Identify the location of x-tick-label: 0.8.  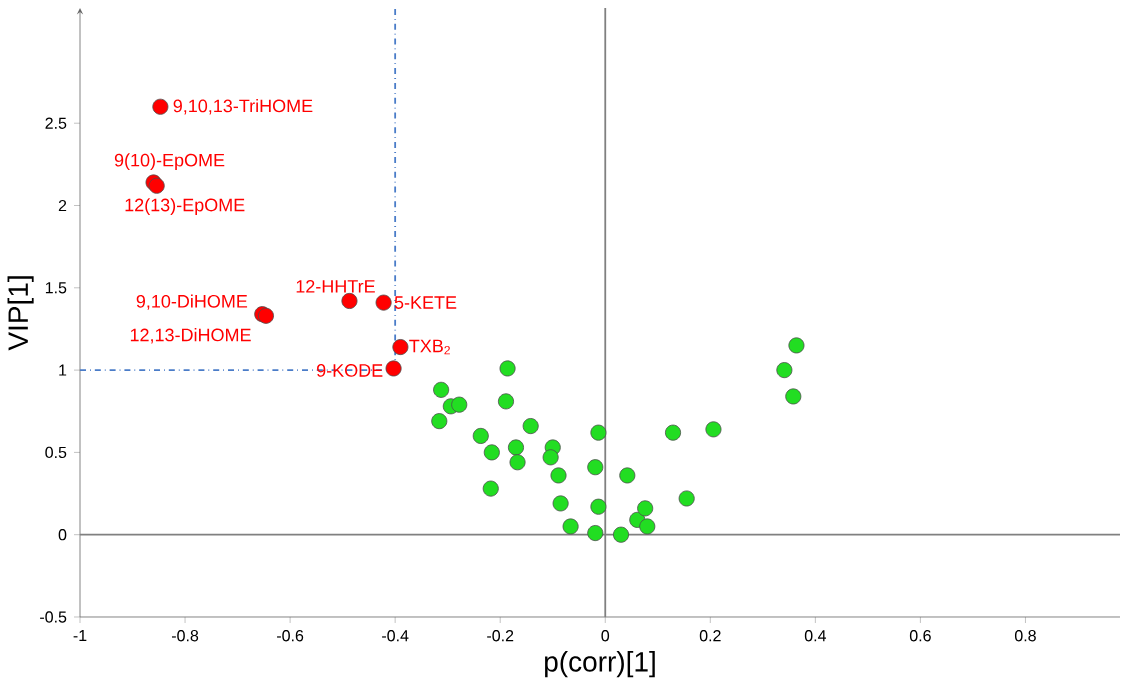
(1025, 636).